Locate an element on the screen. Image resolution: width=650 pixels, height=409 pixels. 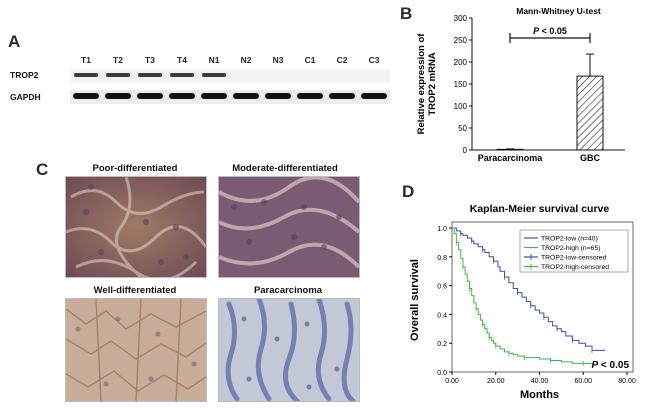
micrograph-poor-differentiated is located at coordinates (136, 227).